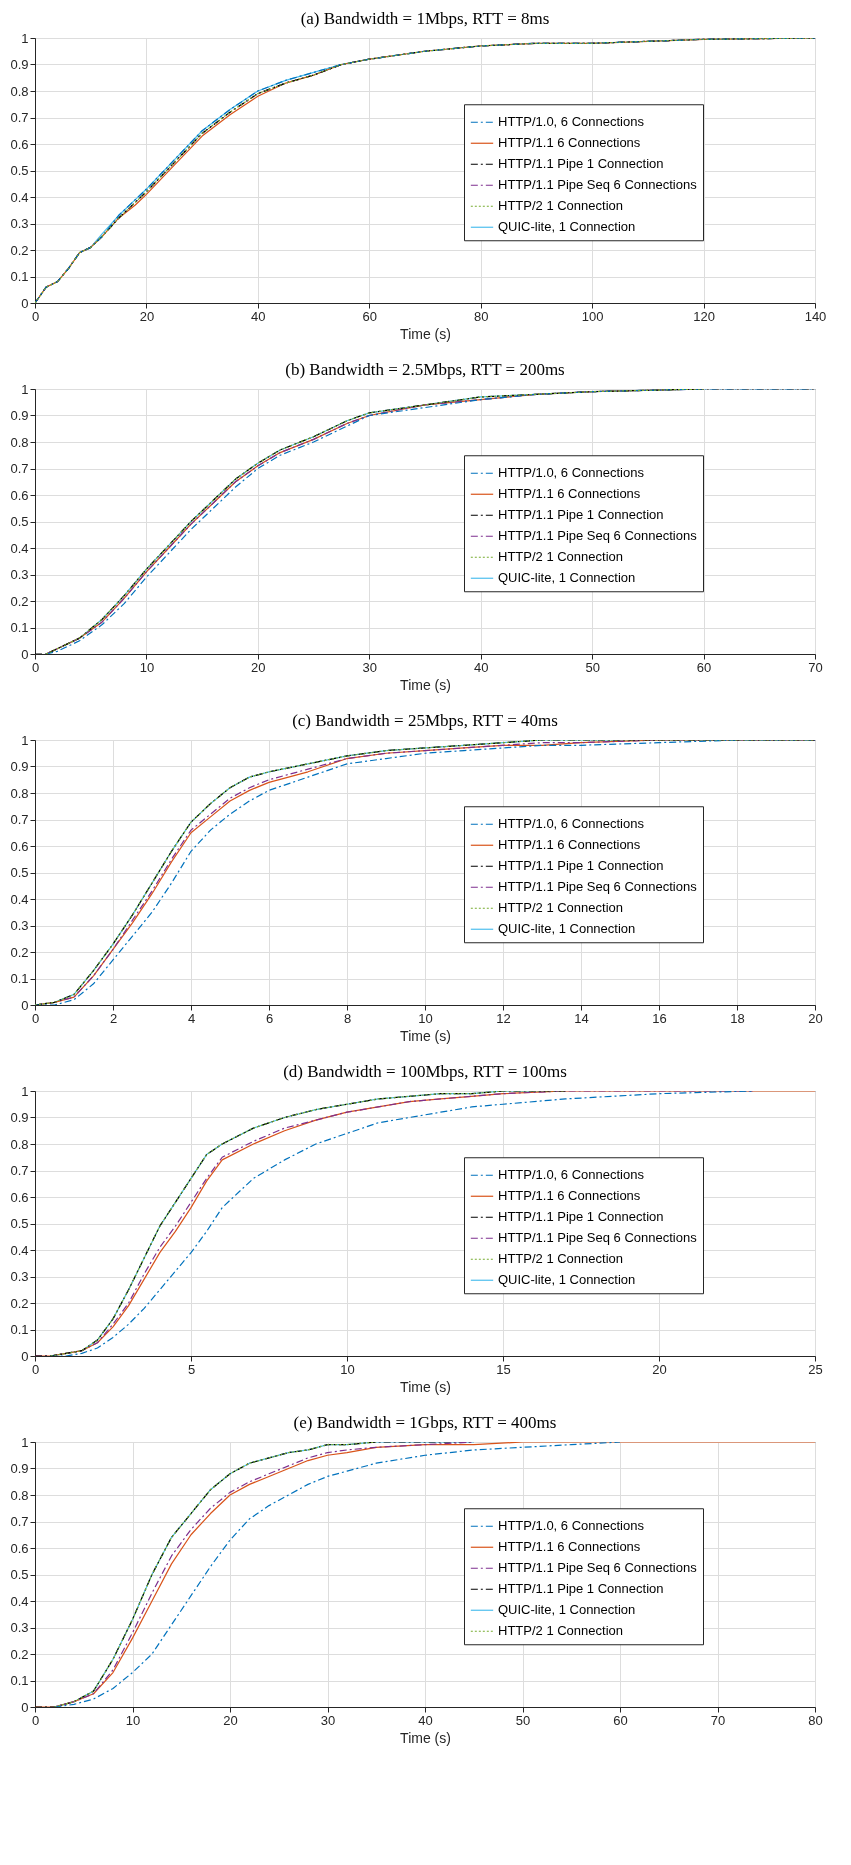 This screenshot has height=1865, width=851. What do you see at coordinates (19, 1250) in the screenshot?
I see `y-tick-label: 0.4` at bounding box center [19, 1250].